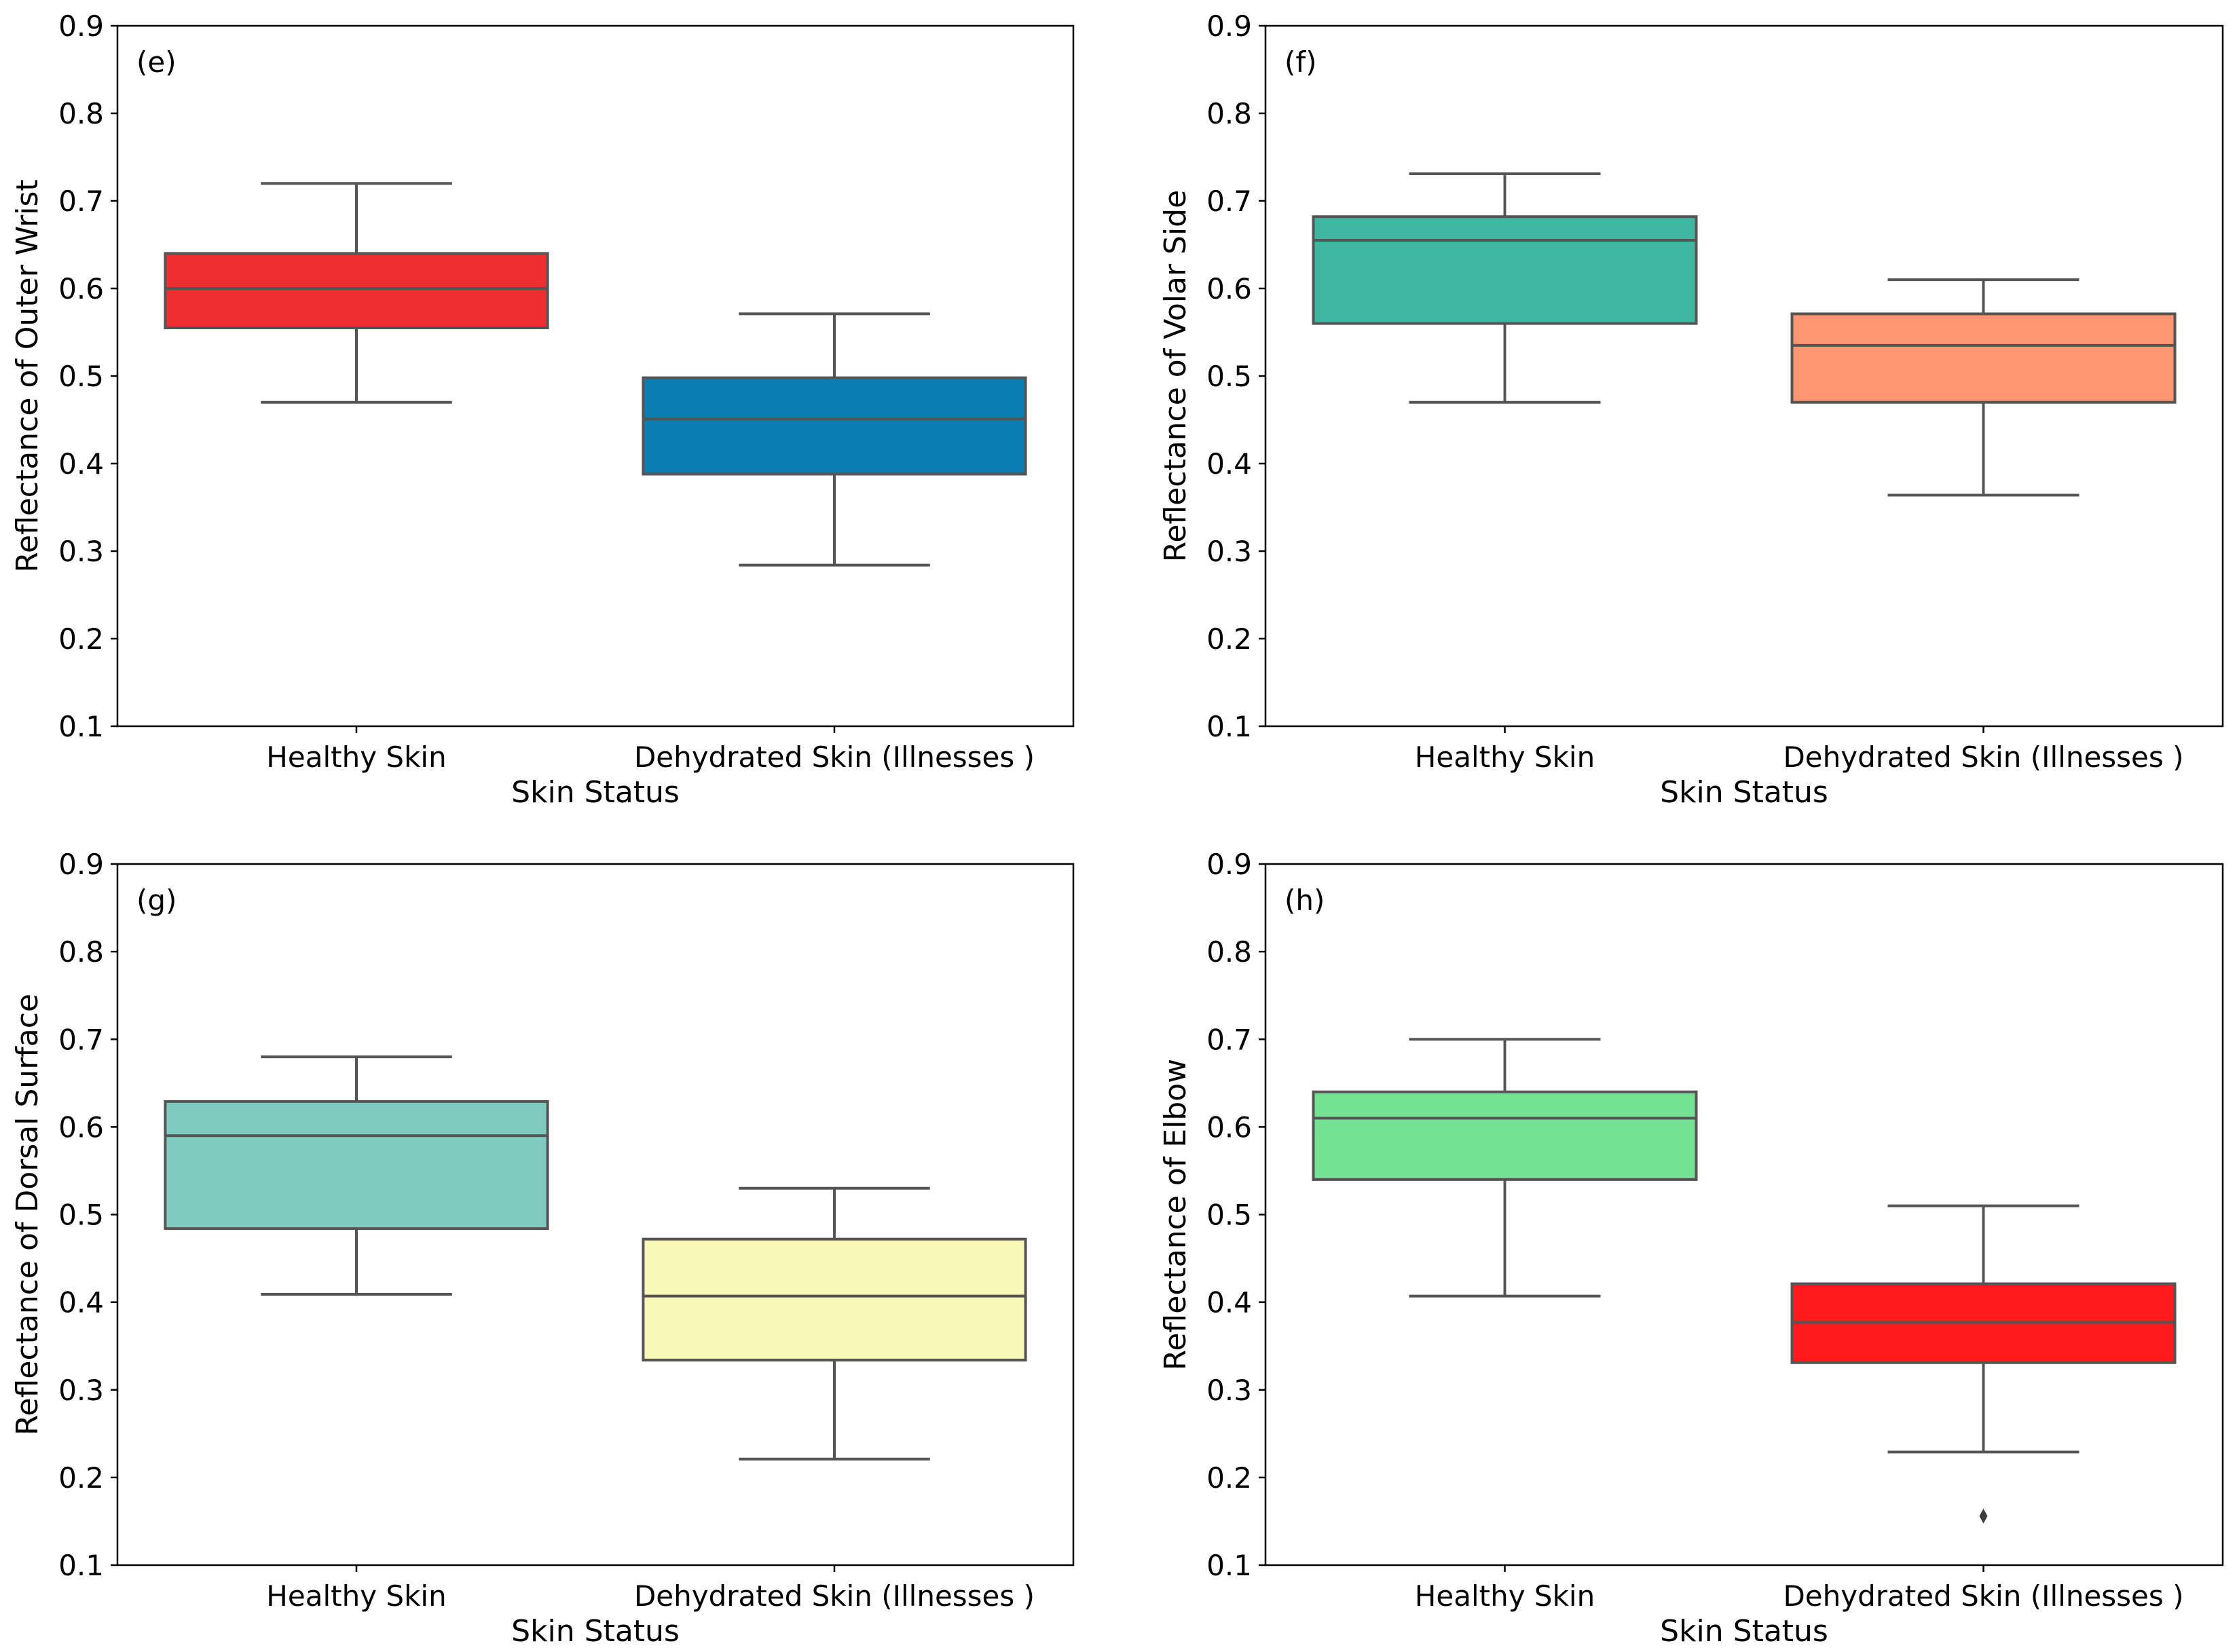 This screenshot has height=1652, width=2237. Describe the element at coordinates (1175, 1214) in the screenshot. I see `y-axis-label: Reflectance of Elbow` at that location.